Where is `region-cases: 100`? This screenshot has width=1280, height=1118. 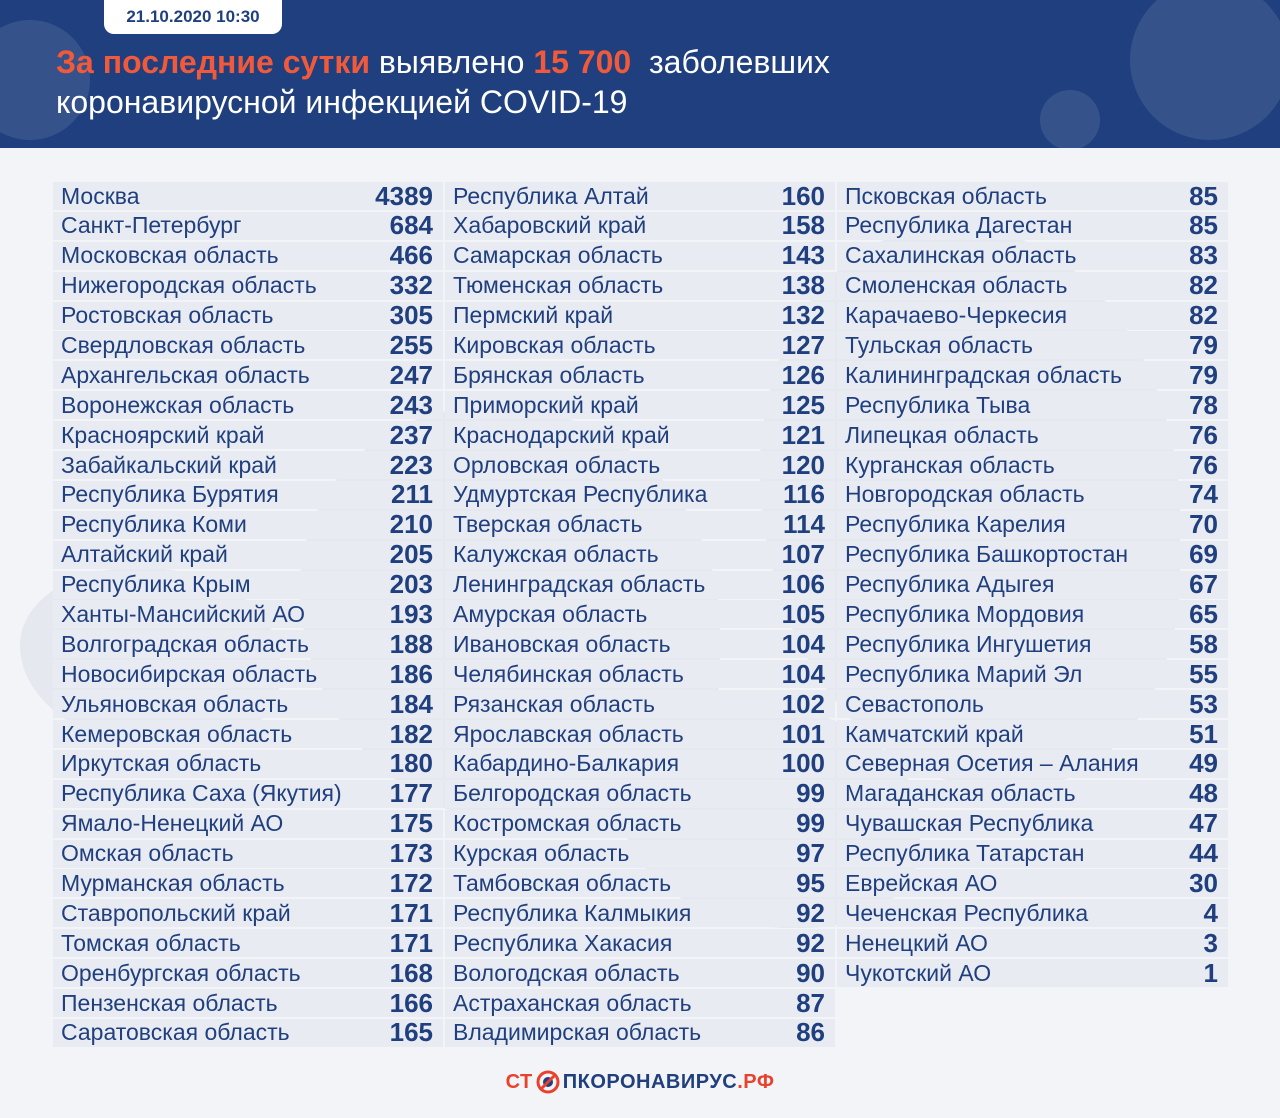
region-cases: 100 is located at coordinates (803, 763).